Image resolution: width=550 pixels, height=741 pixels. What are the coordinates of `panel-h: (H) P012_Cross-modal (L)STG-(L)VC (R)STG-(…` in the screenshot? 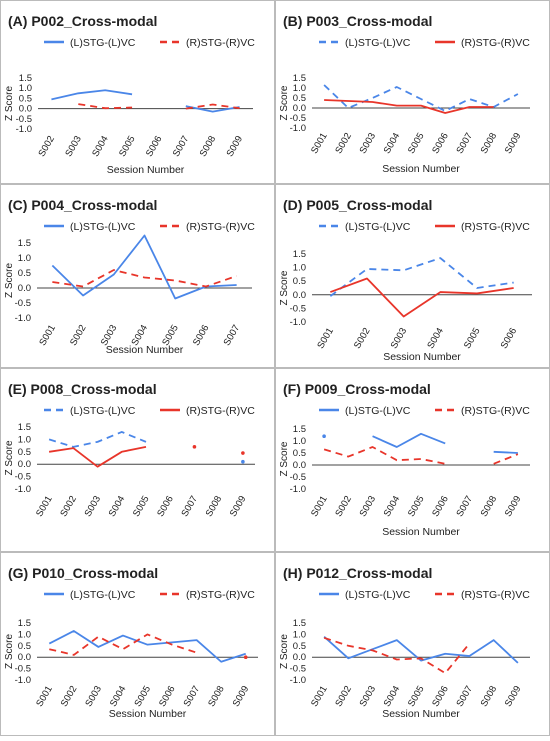 It's located at (412, 644).